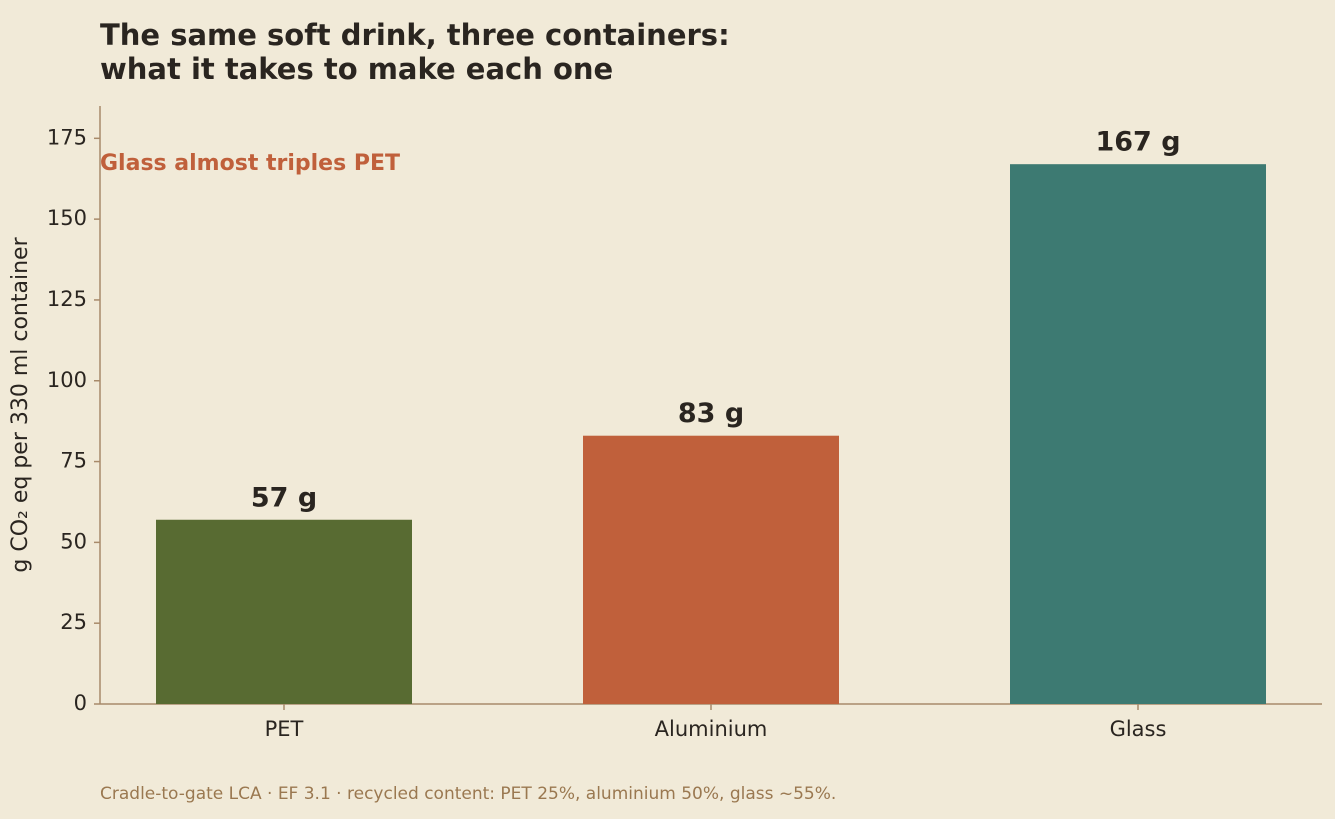 The image size is (1335, 819). What do you see at coordinates (73, 461) in the screenshot?
I see `y-tick-label: 75` at bounding box center [73, 461].